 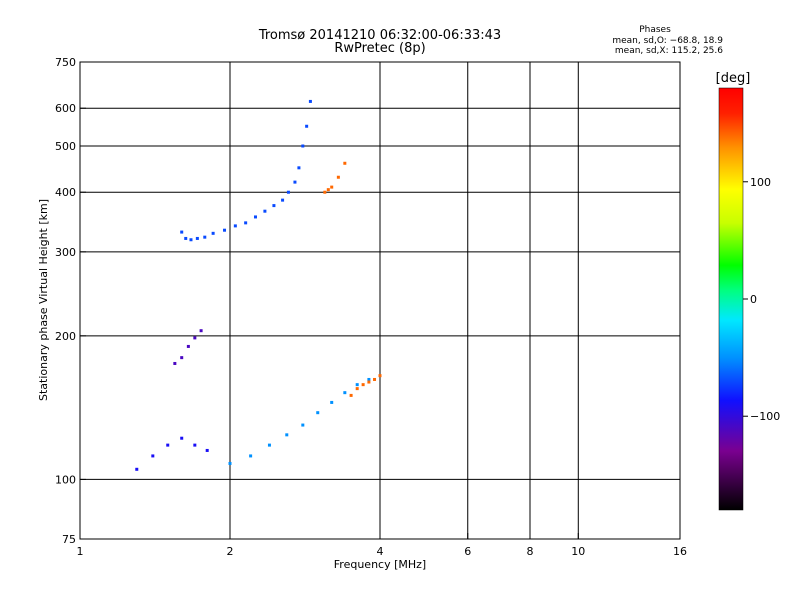 What do you see at coordinates (467, 551) in the screenshot?
I see `x-tick-label: 6` at bounding box center [467, 551].